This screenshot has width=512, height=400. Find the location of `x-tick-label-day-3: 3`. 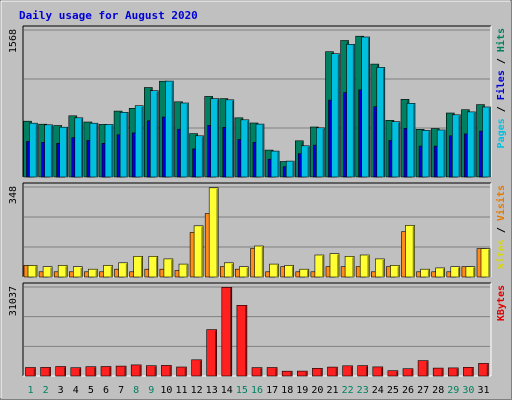

x-tick-label-day-3: 3 is located at coordinates (61, 390).